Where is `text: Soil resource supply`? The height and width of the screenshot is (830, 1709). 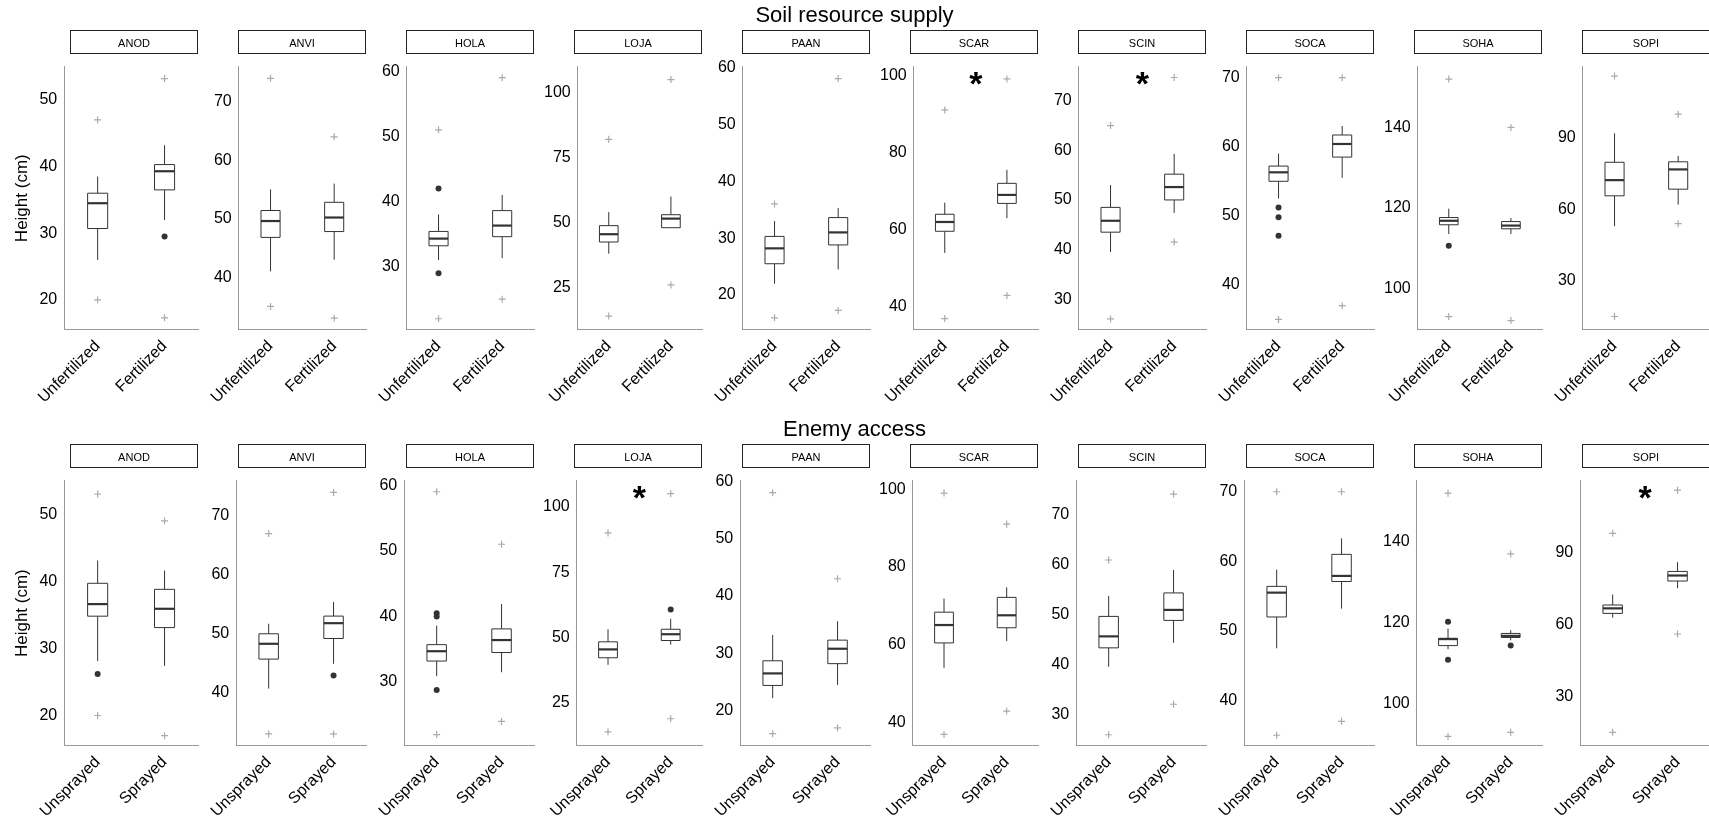 text: Soil resource supply is located at coordinates (854, 15).